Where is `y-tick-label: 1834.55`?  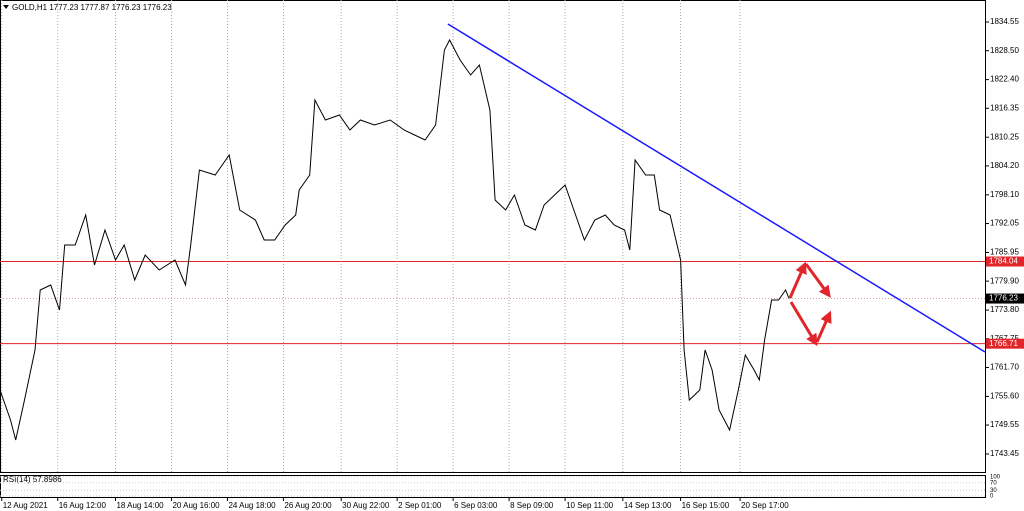 y-tick-label: 1834.55 is located at coordinates (1004, 21).